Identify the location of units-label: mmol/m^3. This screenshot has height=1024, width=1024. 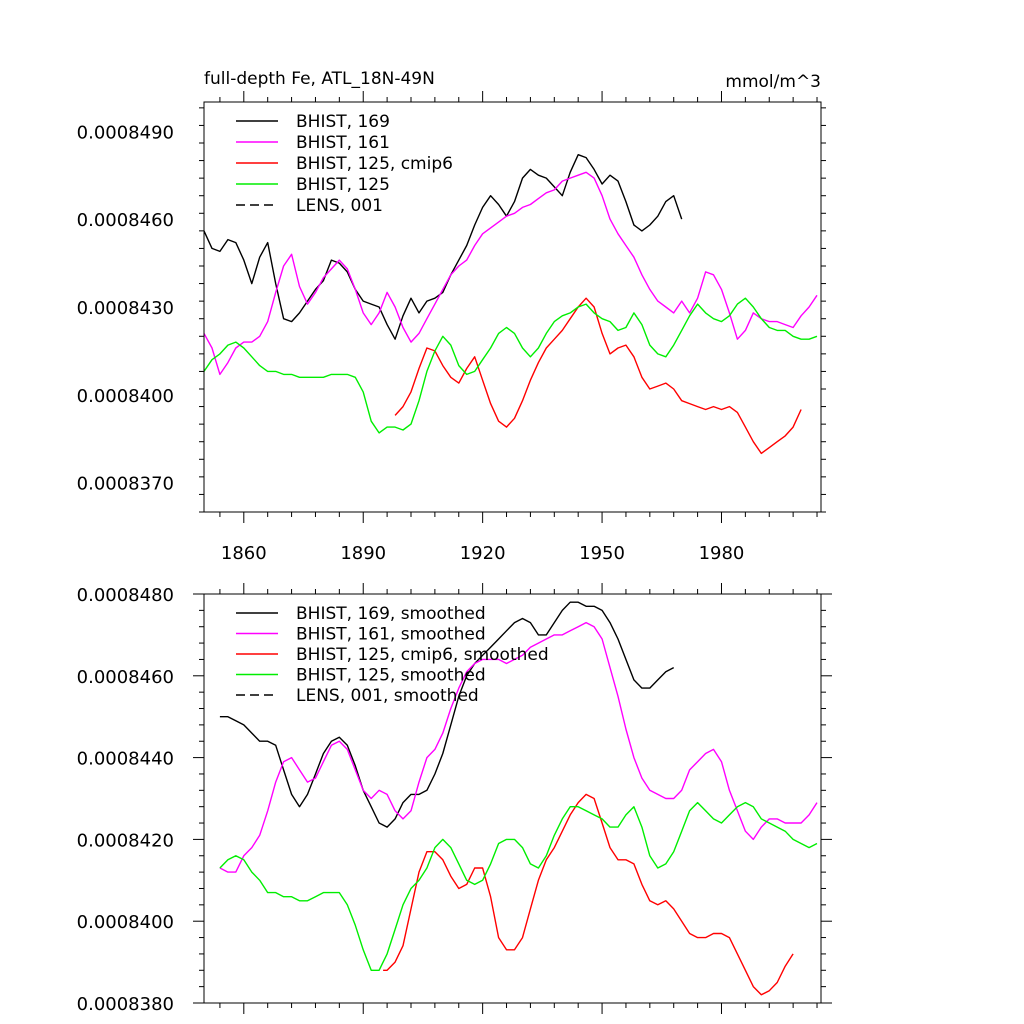
(773, 82).